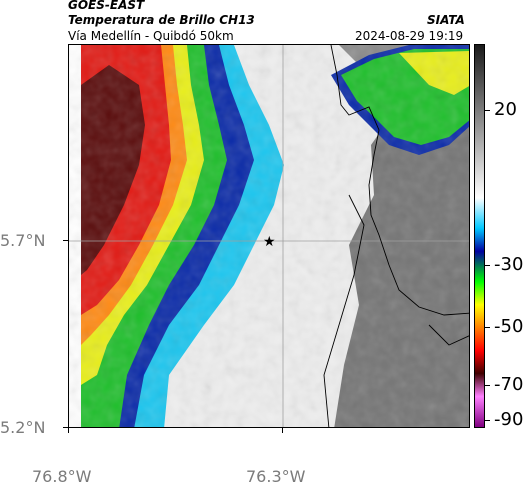  Describe the element at coordinates (446, 20) in the screenshot. I see `agency-label: SIATA` at that location.